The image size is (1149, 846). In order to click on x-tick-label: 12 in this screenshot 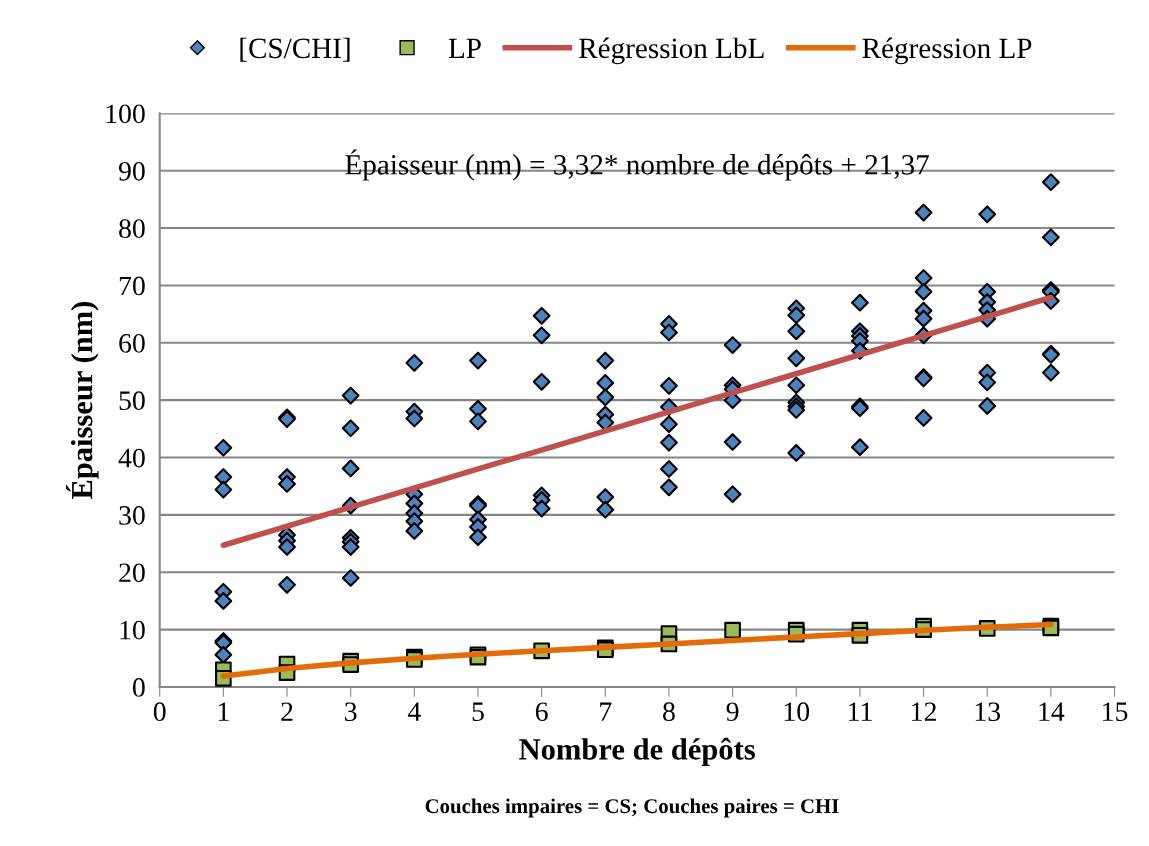, I will do `click(924, 711)`.